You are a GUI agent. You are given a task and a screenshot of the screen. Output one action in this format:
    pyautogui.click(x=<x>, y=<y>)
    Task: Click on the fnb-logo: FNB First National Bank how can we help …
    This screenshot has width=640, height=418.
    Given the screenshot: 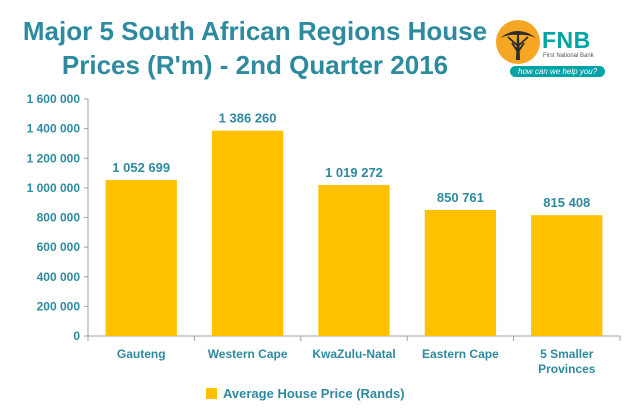 What is the action you would take?
    pyautogui.click(x=562, y=51)
    